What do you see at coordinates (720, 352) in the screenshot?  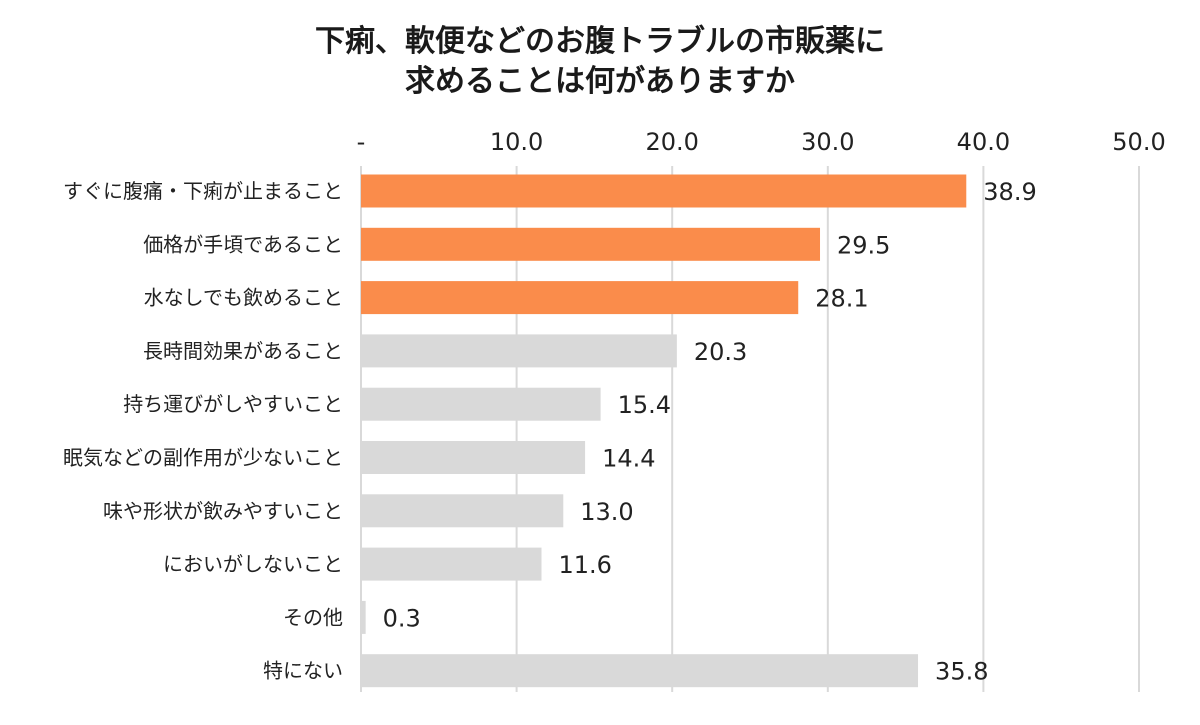 I see `value-label: 20.3` at bounding box center [720, 352].